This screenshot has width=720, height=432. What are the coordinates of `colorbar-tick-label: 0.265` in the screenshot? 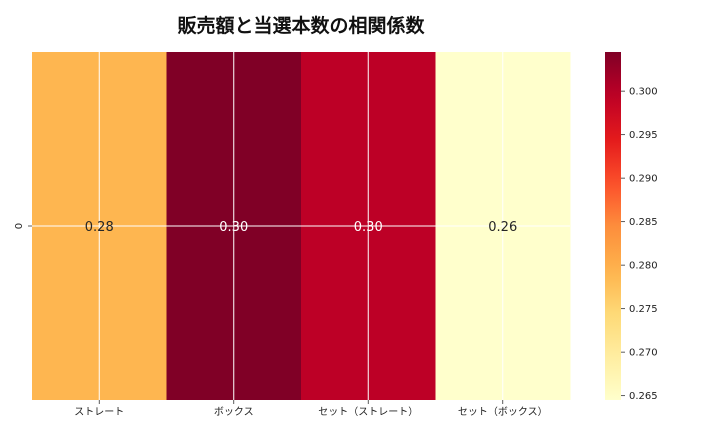 It's located at (643, 396).